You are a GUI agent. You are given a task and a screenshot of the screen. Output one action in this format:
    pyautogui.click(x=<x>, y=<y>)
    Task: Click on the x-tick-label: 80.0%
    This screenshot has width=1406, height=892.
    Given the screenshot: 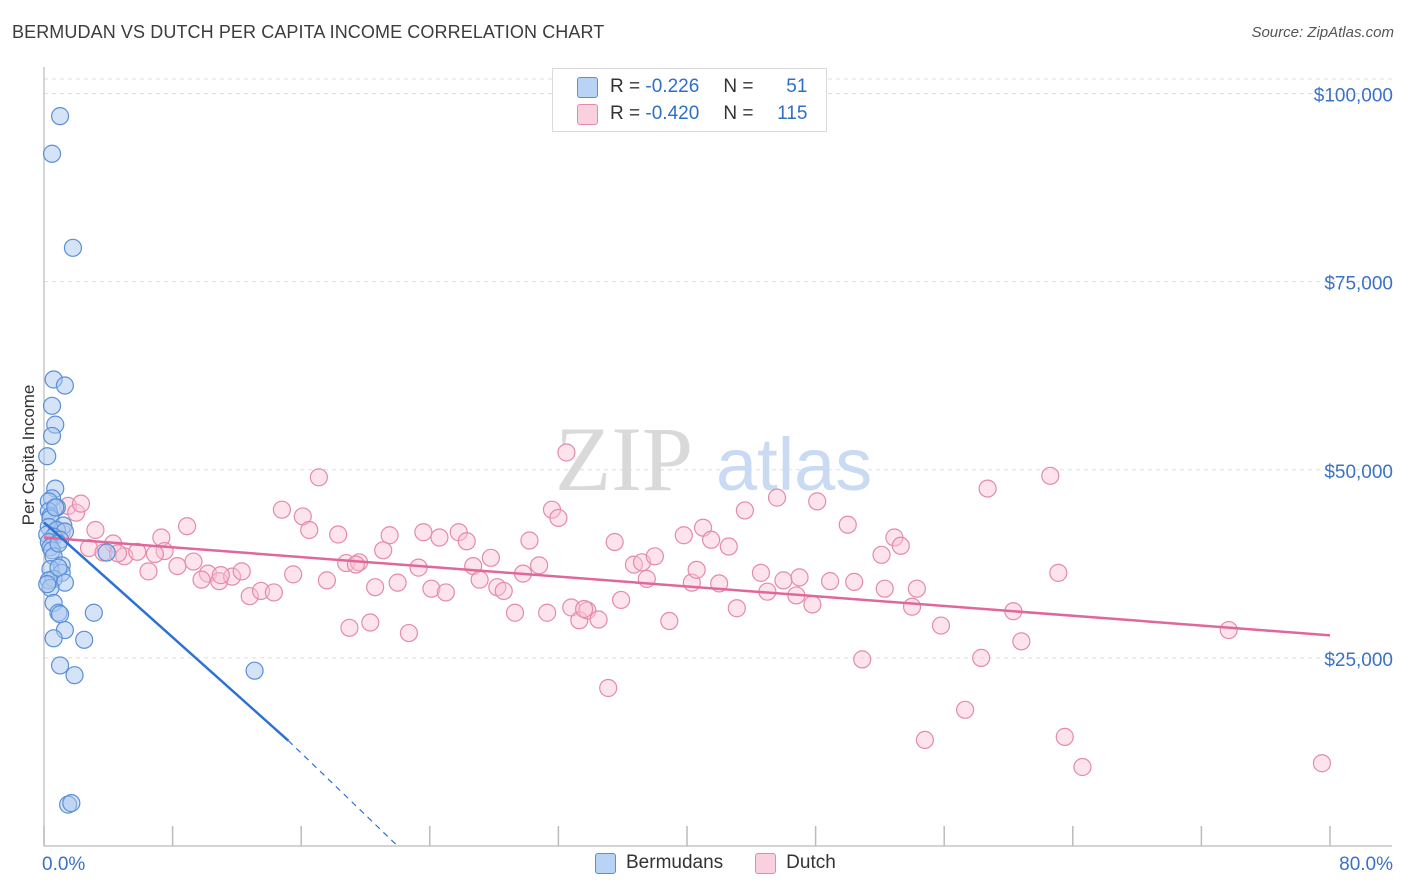 What is the action you would take?
    pyautogui.click(x=1366, y=864)
    